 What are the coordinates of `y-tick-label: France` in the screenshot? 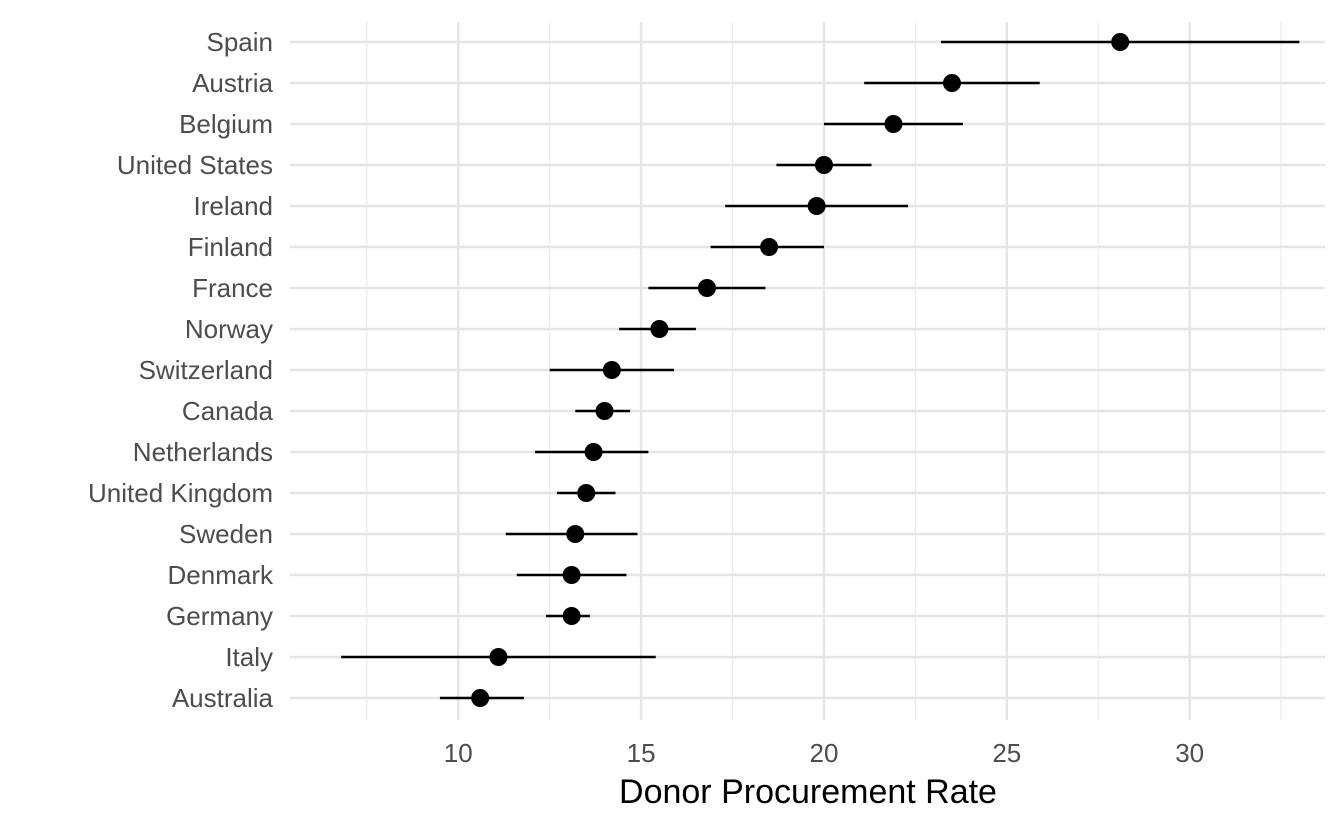 It's located at (232, 288).